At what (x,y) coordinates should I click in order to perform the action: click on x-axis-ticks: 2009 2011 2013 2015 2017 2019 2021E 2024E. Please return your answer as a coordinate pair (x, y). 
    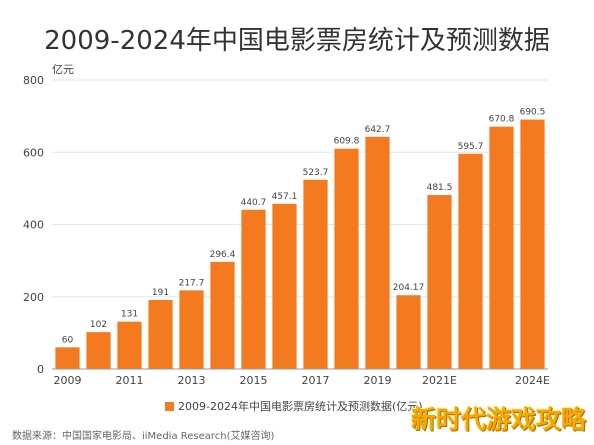
    Looking at the image, I should click on (302, 380).